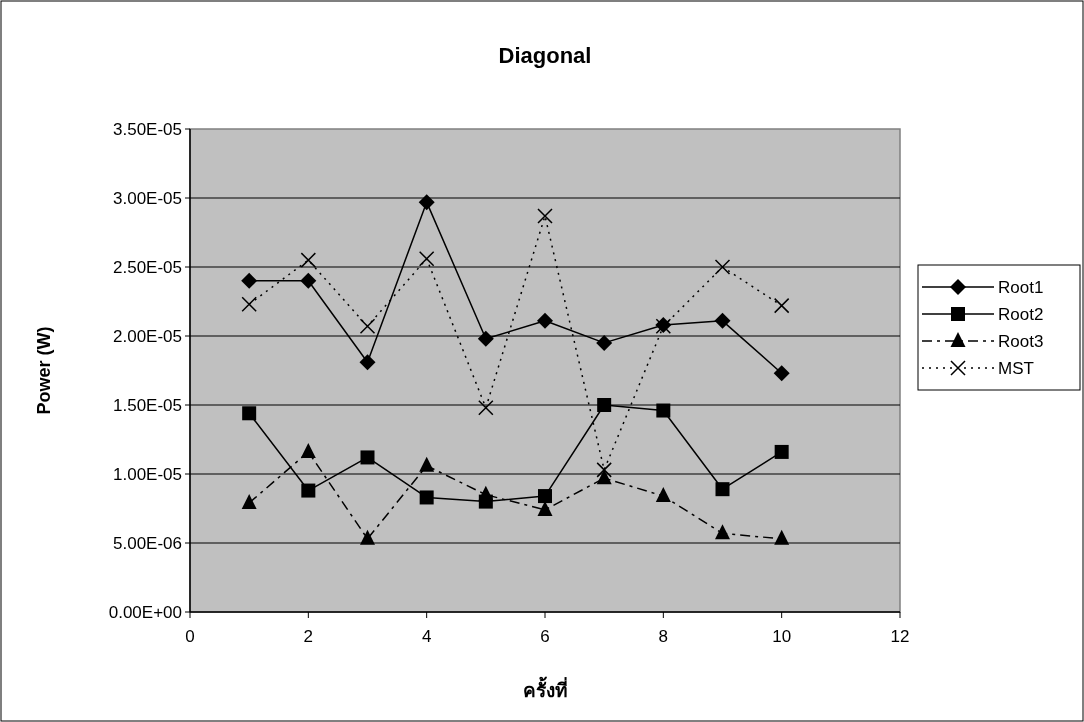 The height and width of the screenshot is (722, 1084). I want to click on legend-label: MST, so click(1016, 368).